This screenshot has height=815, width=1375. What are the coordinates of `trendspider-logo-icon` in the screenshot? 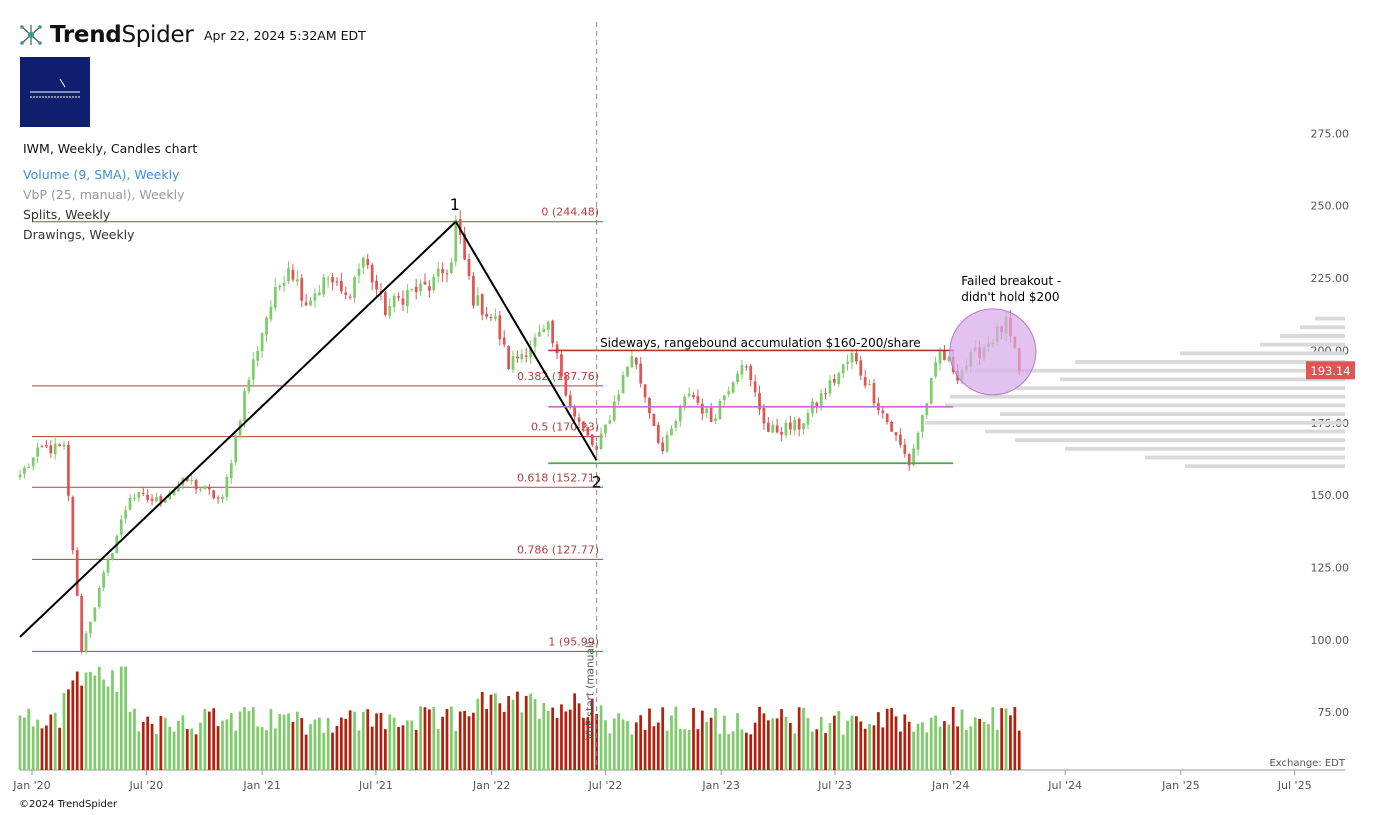 It's located at (31, 35).